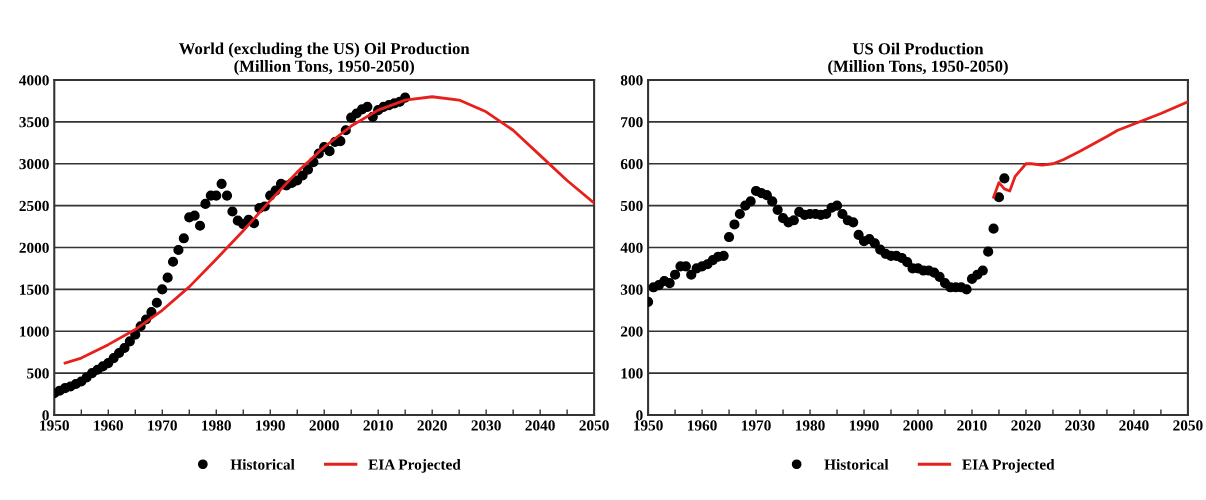 Image resolution: width=1206 pixels, height=500 pixels. I want to click on y-tick-label: 1000, so click(34, 331).